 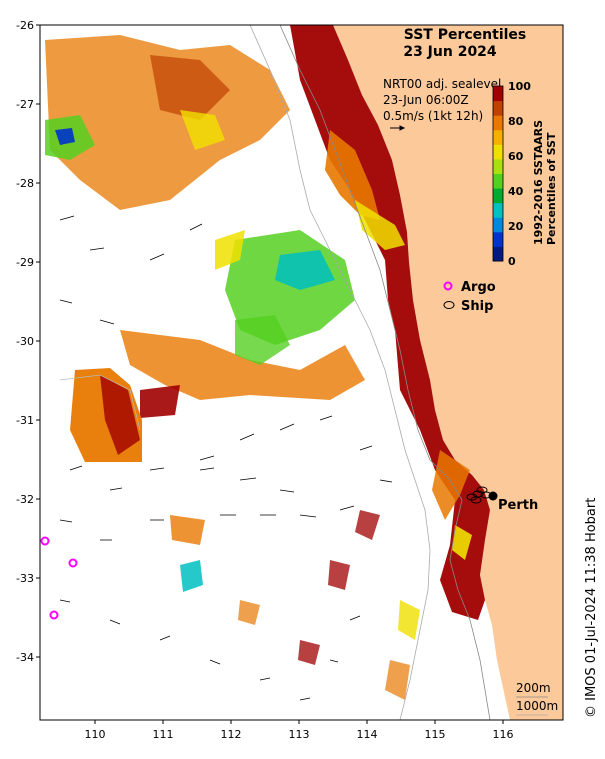 What do you see at coordinates (426, 100) in the screenshot?
I see `current-time-label: 23-Jun 06:00Z` at bounding box center [426, 100].